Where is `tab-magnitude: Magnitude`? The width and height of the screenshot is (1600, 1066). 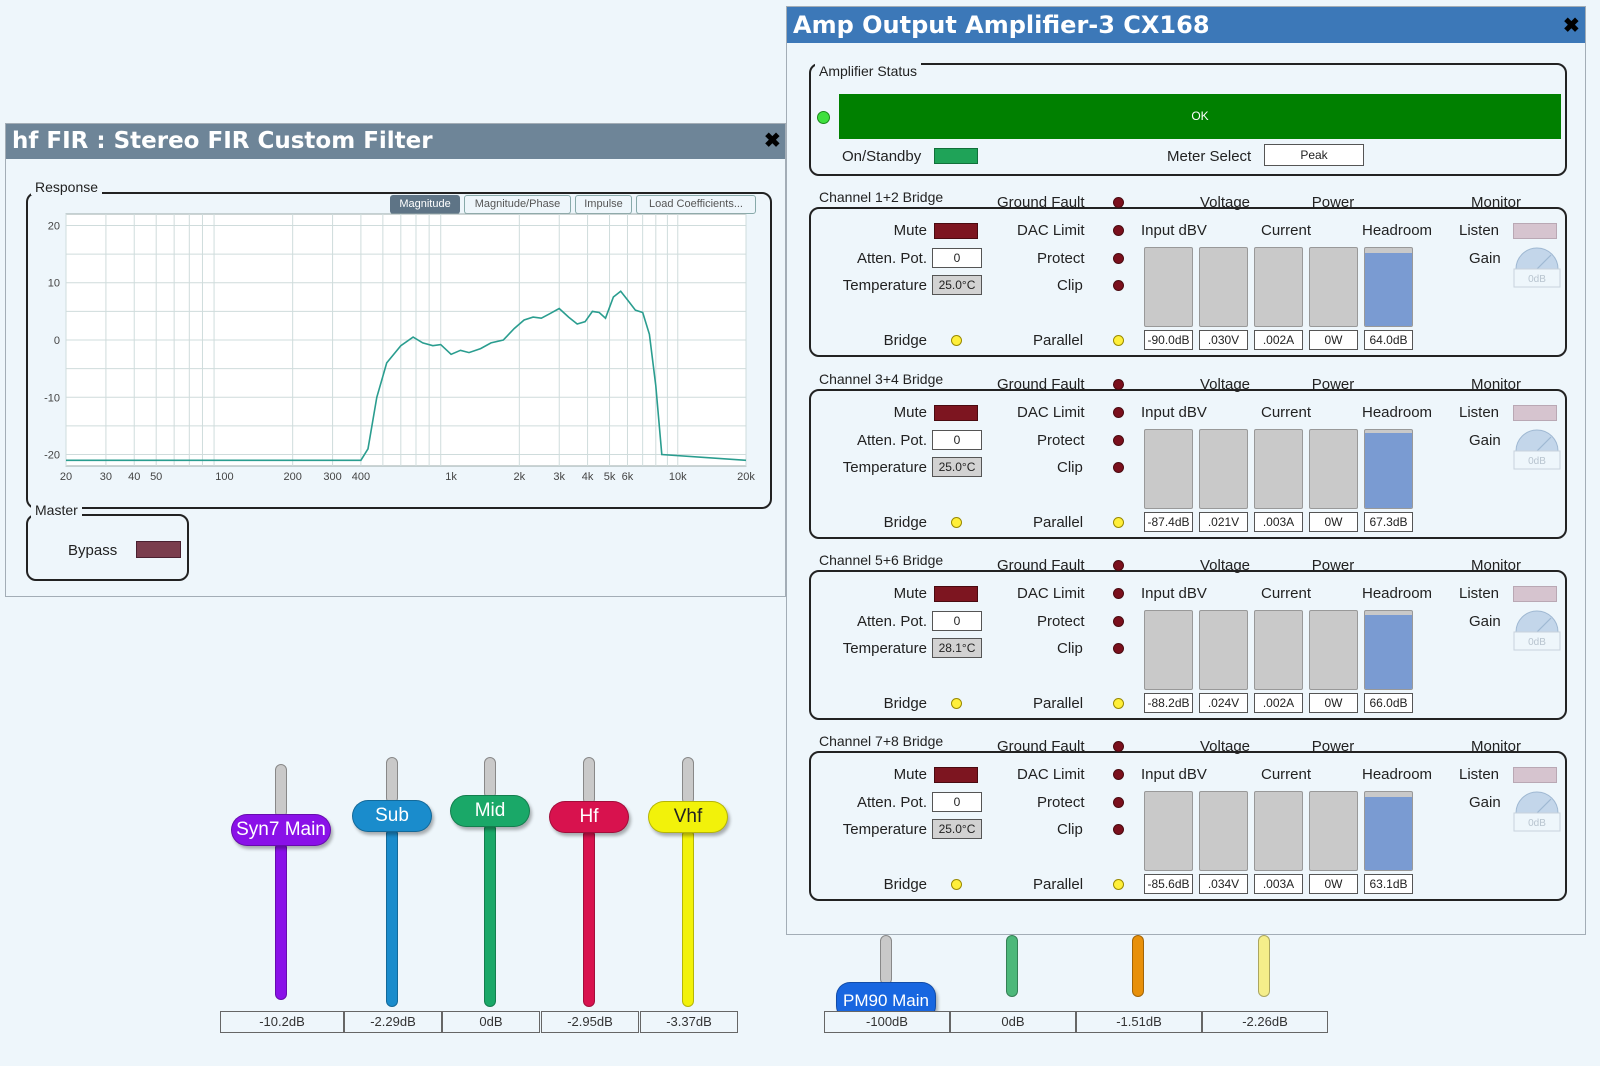
tab-magnitude: Magnitude is located at coordinates (425, 204).